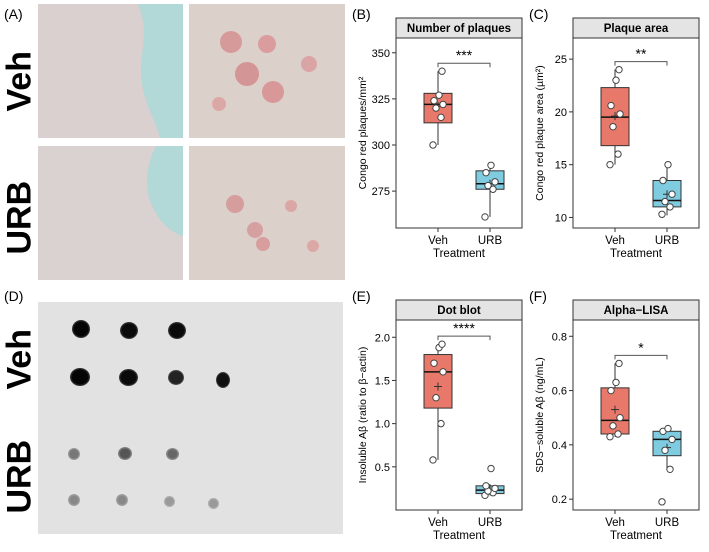 The image size is (709, 552). Describe the element at coordinates (110, 213) in the screenshot. I see `micrograph-urb-low` at that location.